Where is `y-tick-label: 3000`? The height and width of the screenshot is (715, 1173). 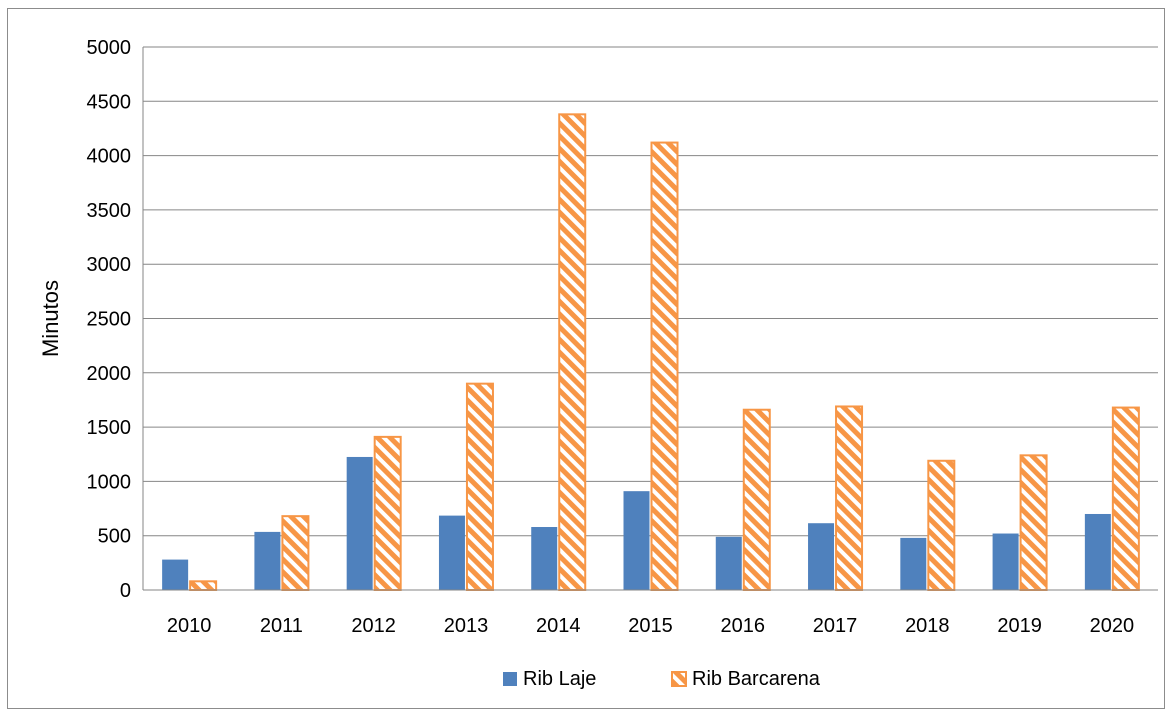
y-tick-label: 3000 is located at coordinates (109, 265).